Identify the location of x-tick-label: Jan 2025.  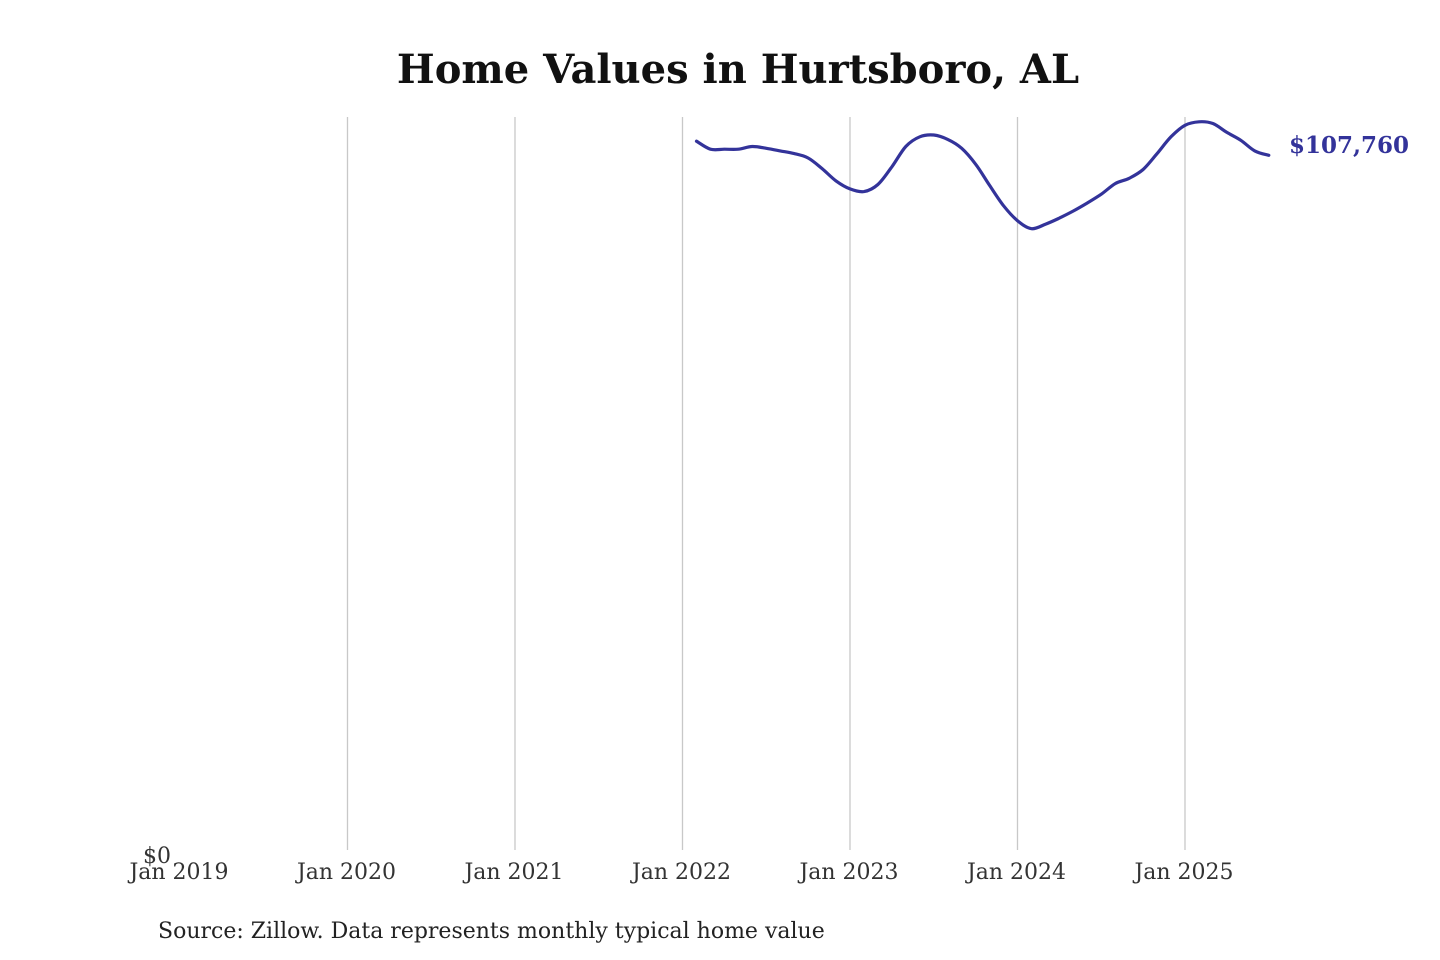
(1182, 872).